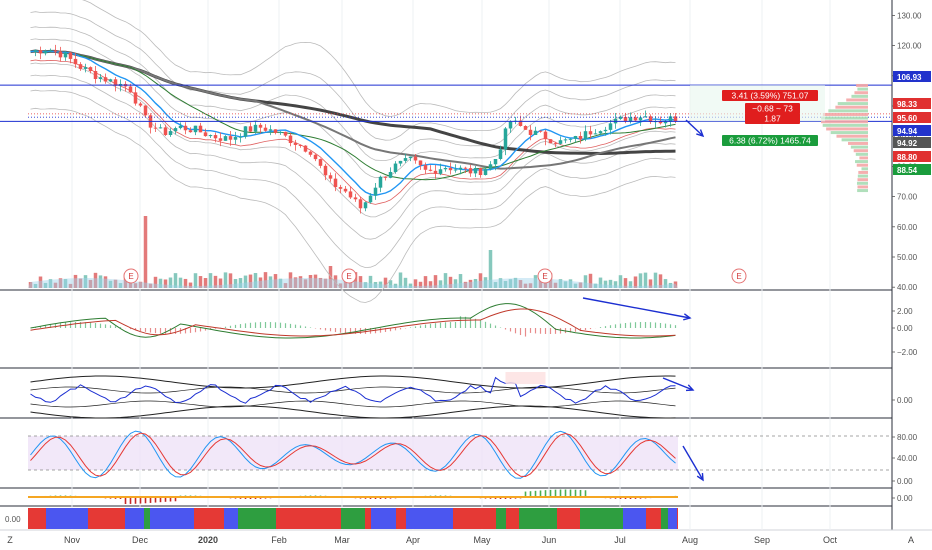 The height and width of the screenshot is (550, 932). Describe the element at coordinates (772, 119) in the screenshot. I see `measure-box-text: 1.87` at that location.